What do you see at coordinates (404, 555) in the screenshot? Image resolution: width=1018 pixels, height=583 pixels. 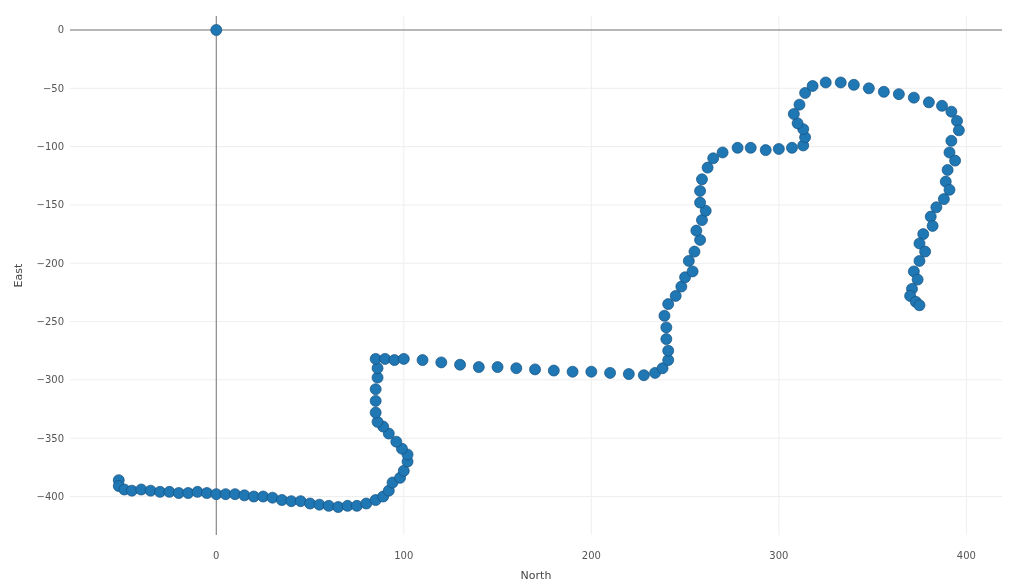 I see `x-tick-label: 100` at bounding box center [404, 555].